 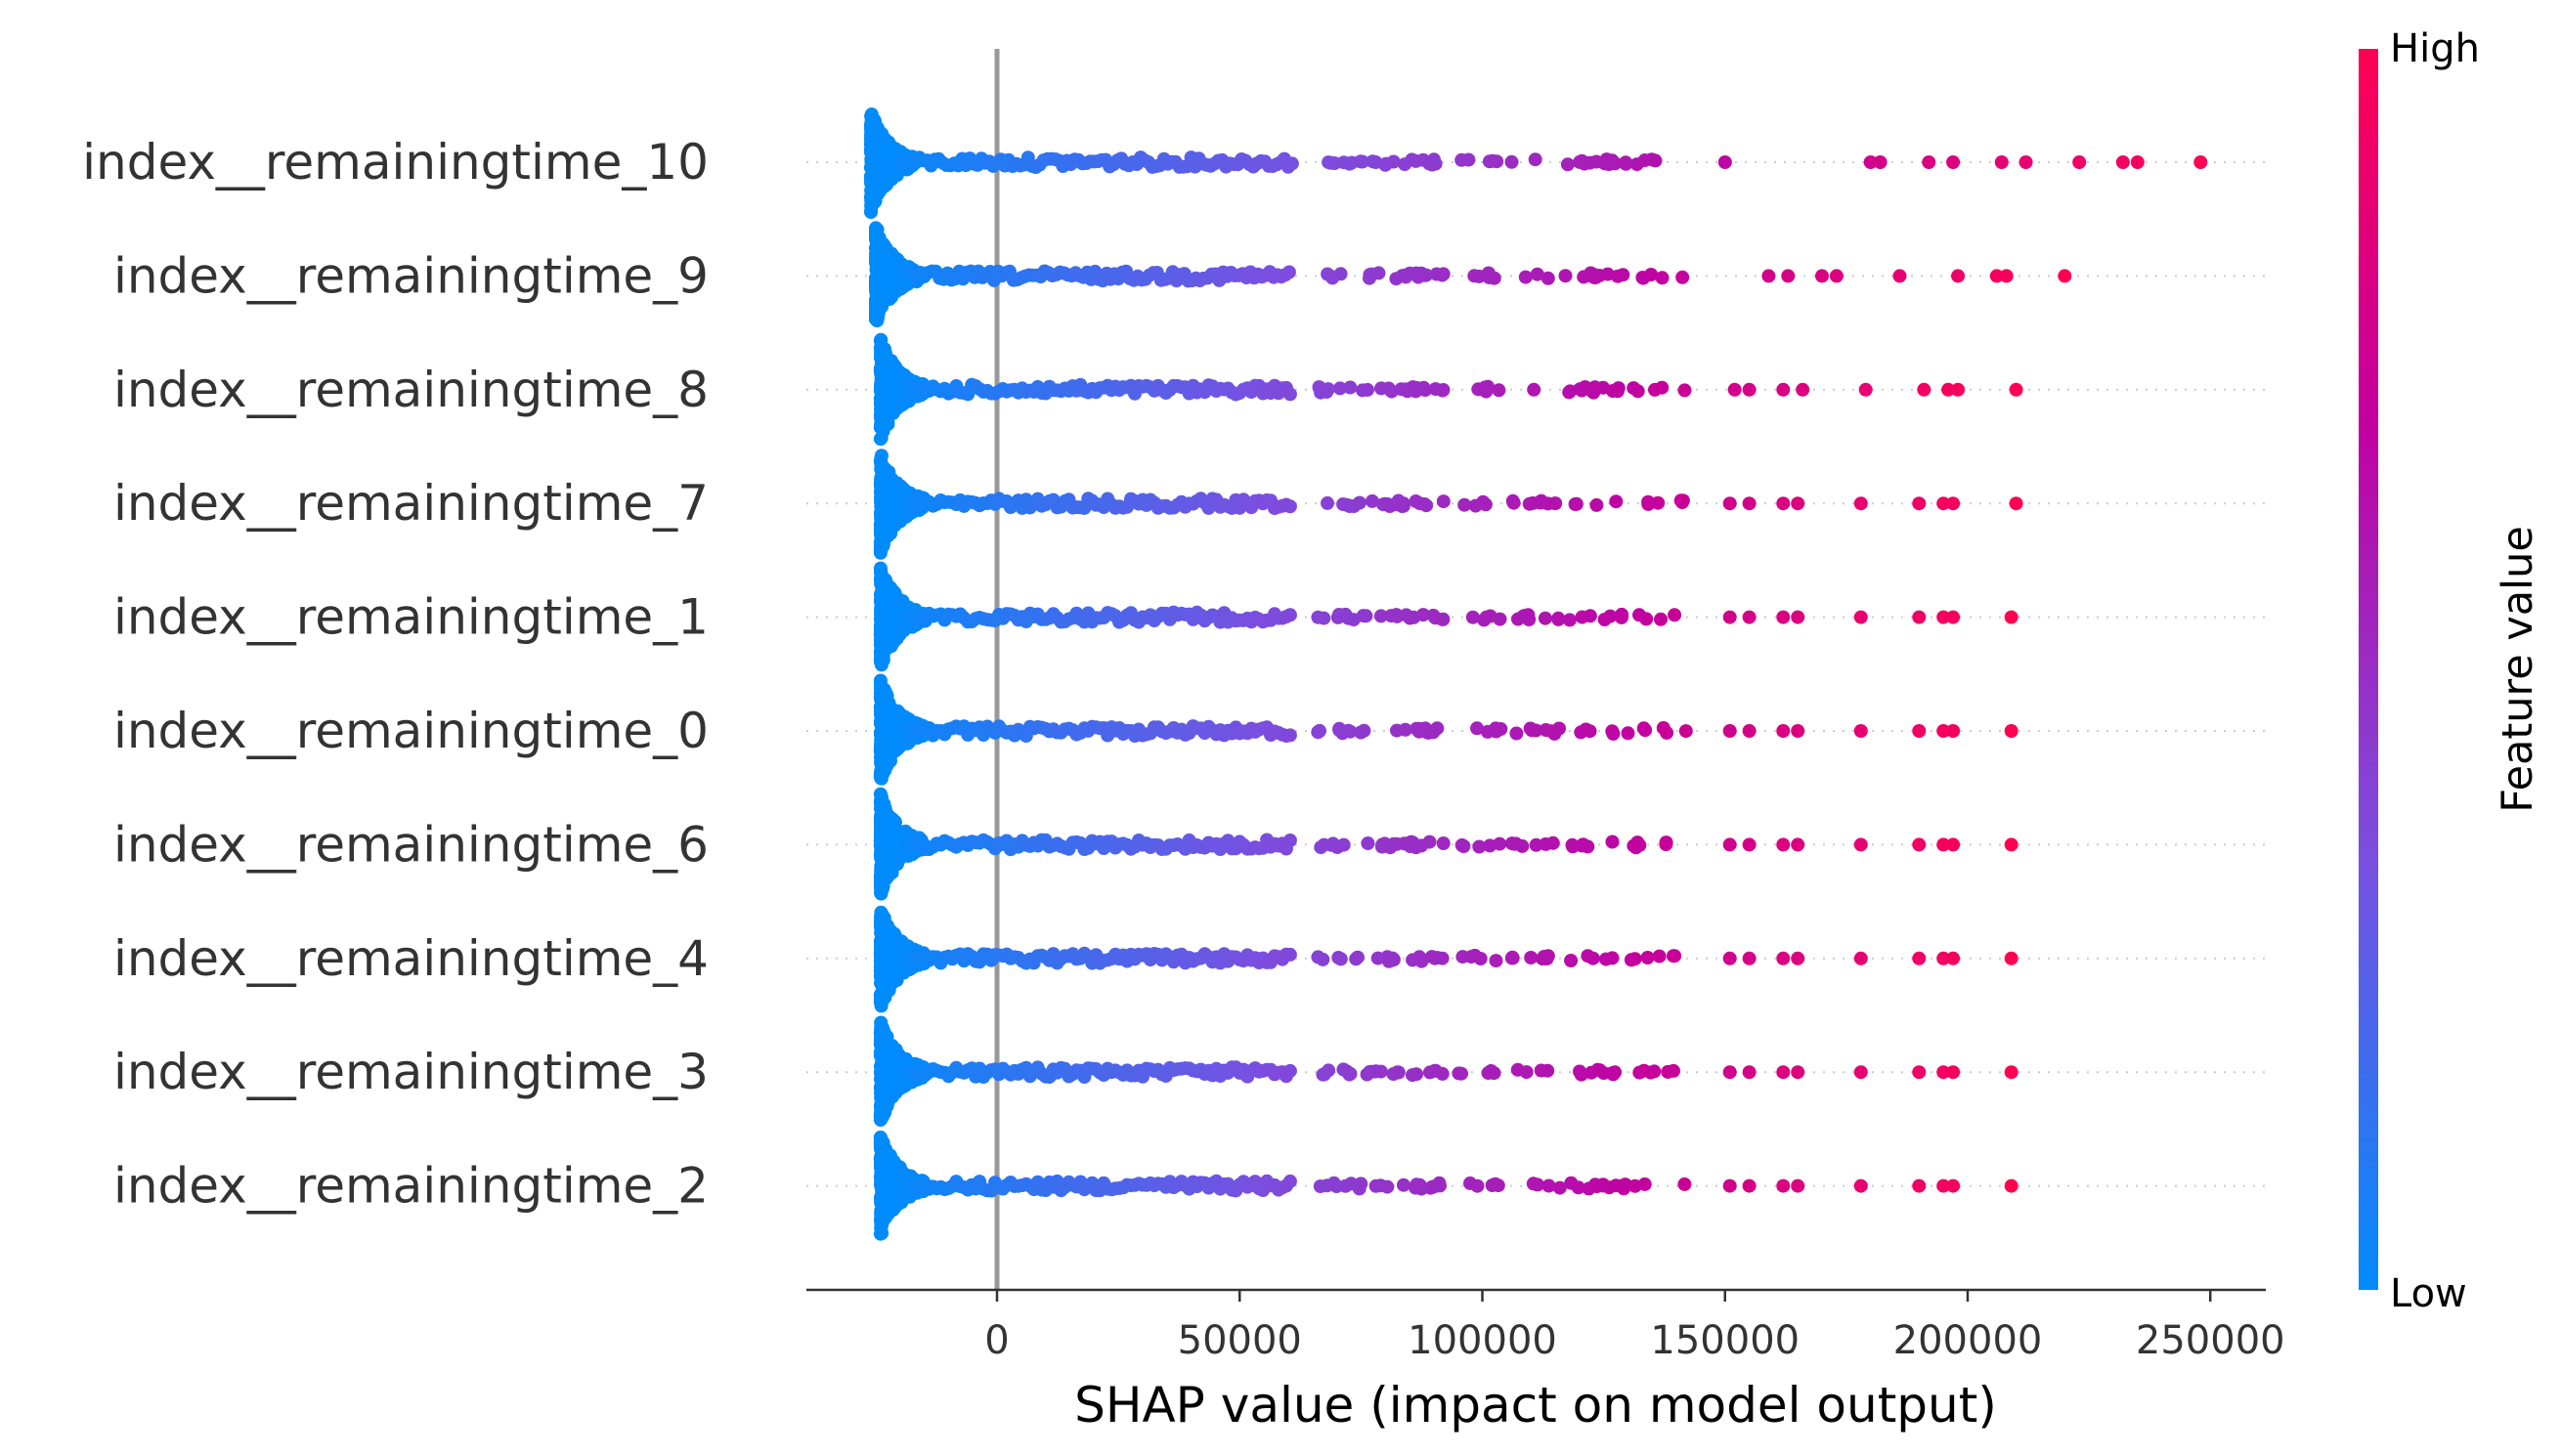 What do you see at coordinates (1968, 1340) in the screenshot?
I see `x-tick-label: 200000` at bounding box center [1968, 1340].